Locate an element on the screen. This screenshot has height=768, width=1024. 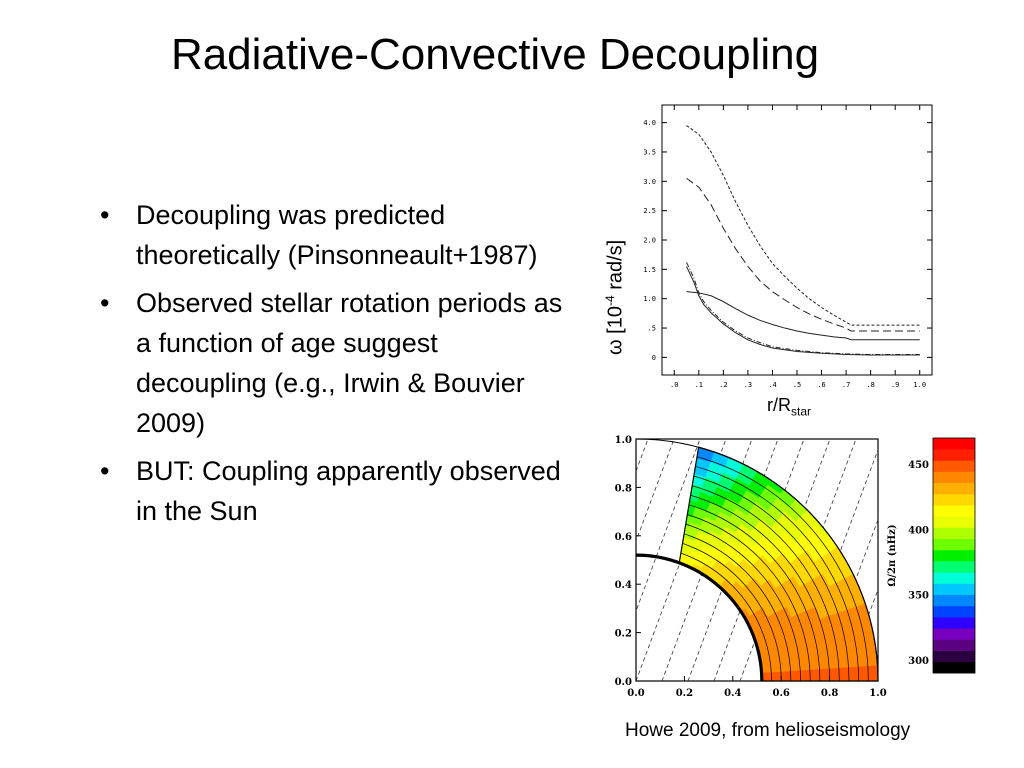
y-axis-label-pre: [10 is located at coordinates (615, 323).